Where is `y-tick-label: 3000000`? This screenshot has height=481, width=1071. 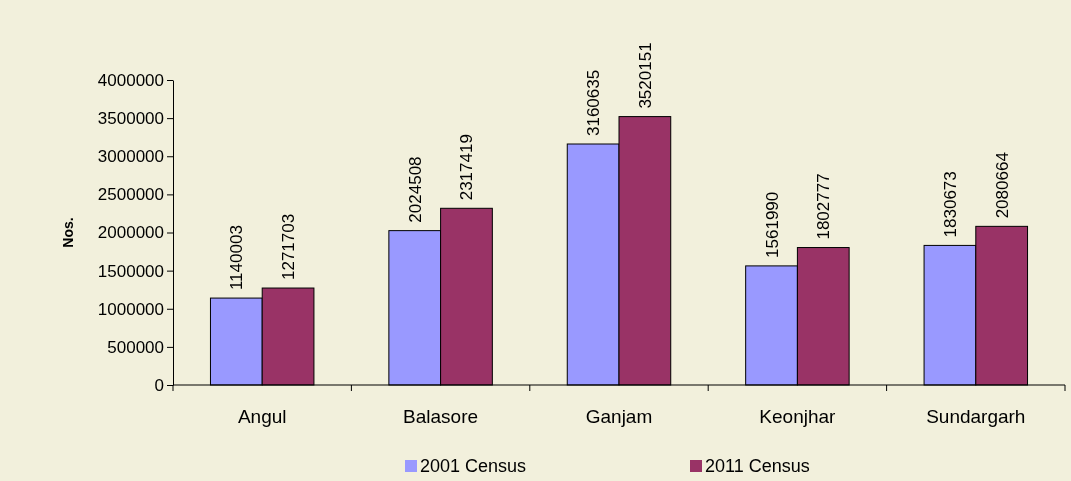
y-tick-label: 3000000 is located at coordinates (130, 157).